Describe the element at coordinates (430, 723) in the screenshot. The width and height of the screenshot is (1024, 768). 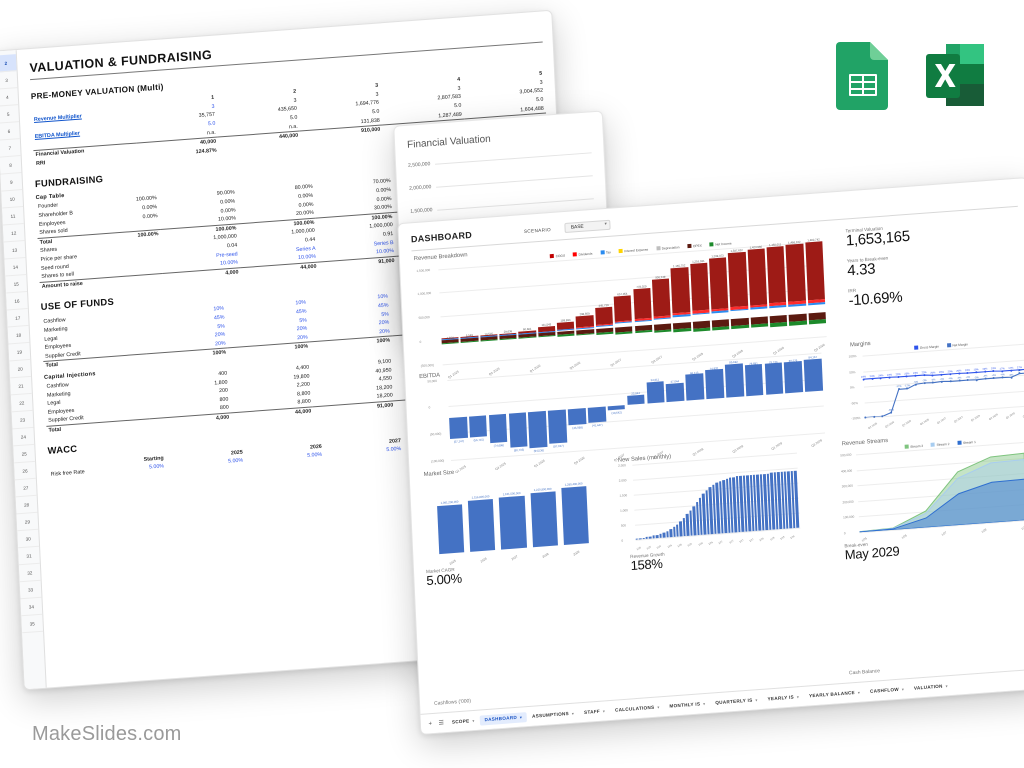
I see `add-sheet-icon: +` at that location.